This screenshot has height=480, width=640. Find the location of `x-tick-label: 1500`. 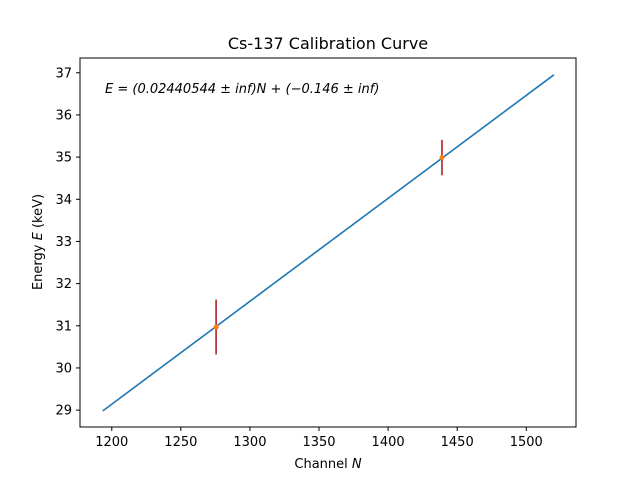

x-tick-label: 1500 is located at coordinates (526, 442).